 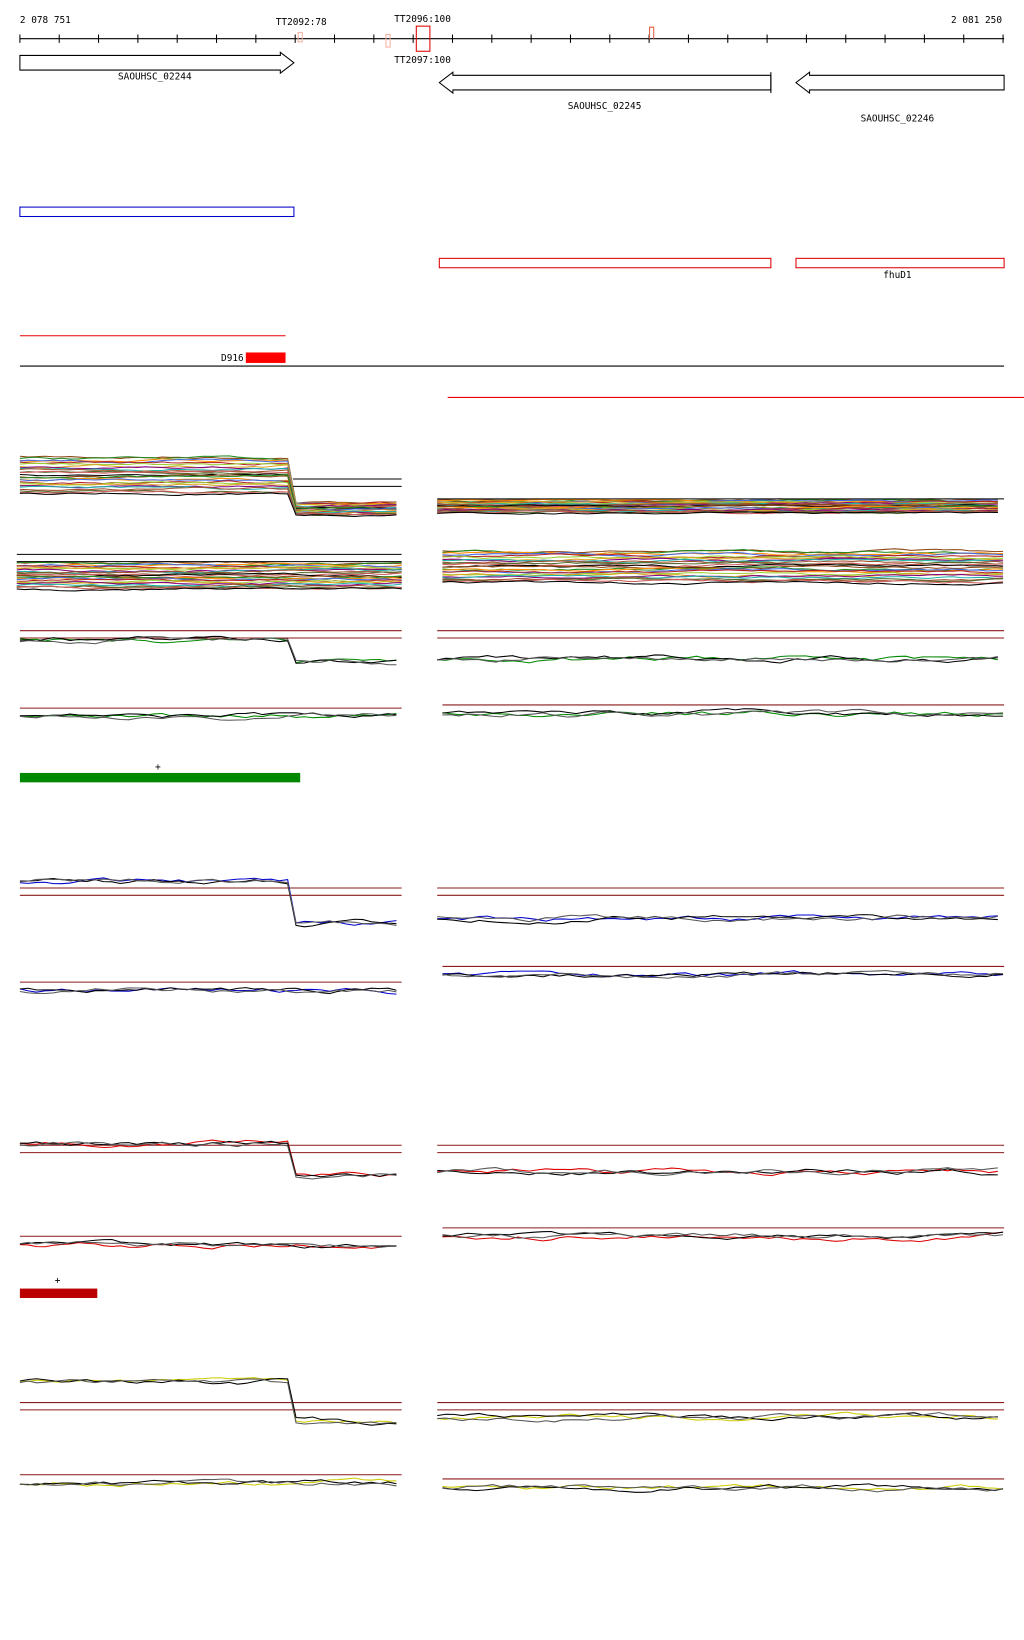 I want to click on gene-name: fhuD1, so click(x=897, y=275).